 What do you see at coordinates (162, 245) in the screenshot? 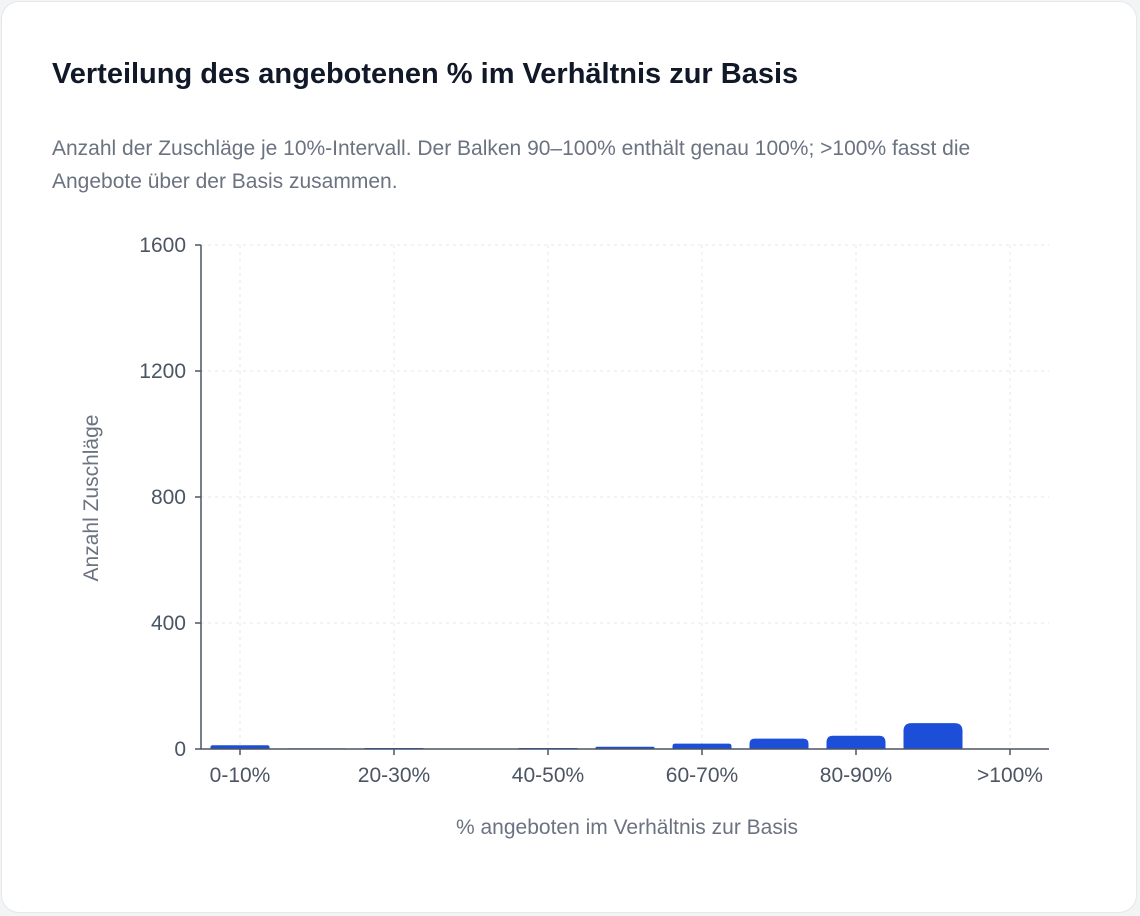
I see `y-tick-label: 1600` at bounding box center [162, 245].